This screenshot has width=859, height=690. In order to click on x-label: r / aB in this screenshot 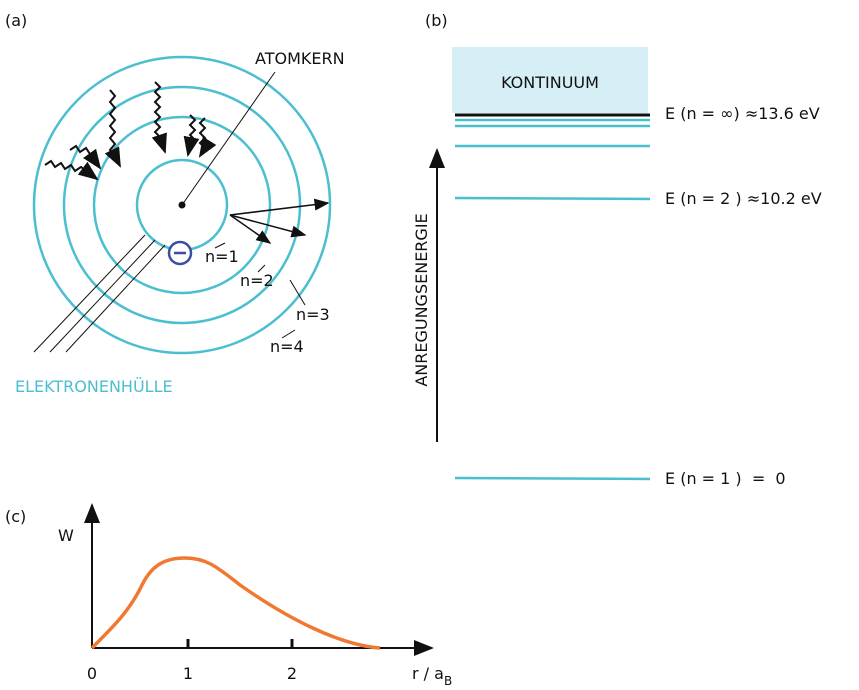, I will do `click(432, 676)`.